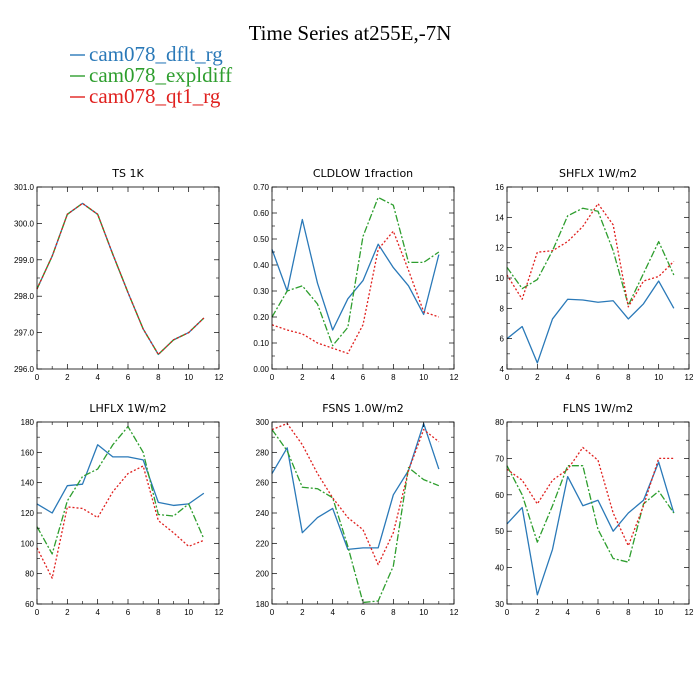 The width and height of the screenshot is (700, 700). I want to click on y-tick-label-shflx: 12, so click(499, 248).